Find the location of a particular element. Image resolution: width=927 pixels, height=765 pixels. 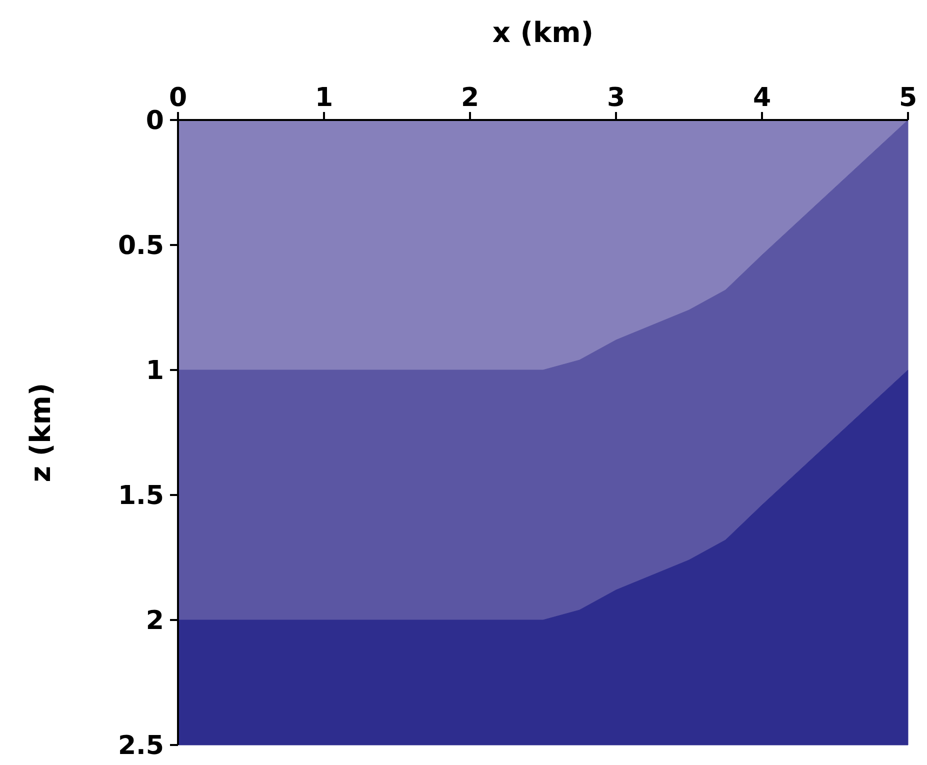

x-tick-label: 4 is located at coordinates (762, 98).